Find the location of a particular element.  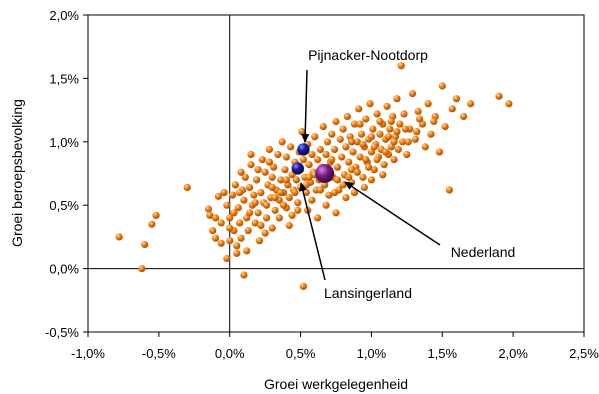

nederland-point is located at coordinates (325, 173).